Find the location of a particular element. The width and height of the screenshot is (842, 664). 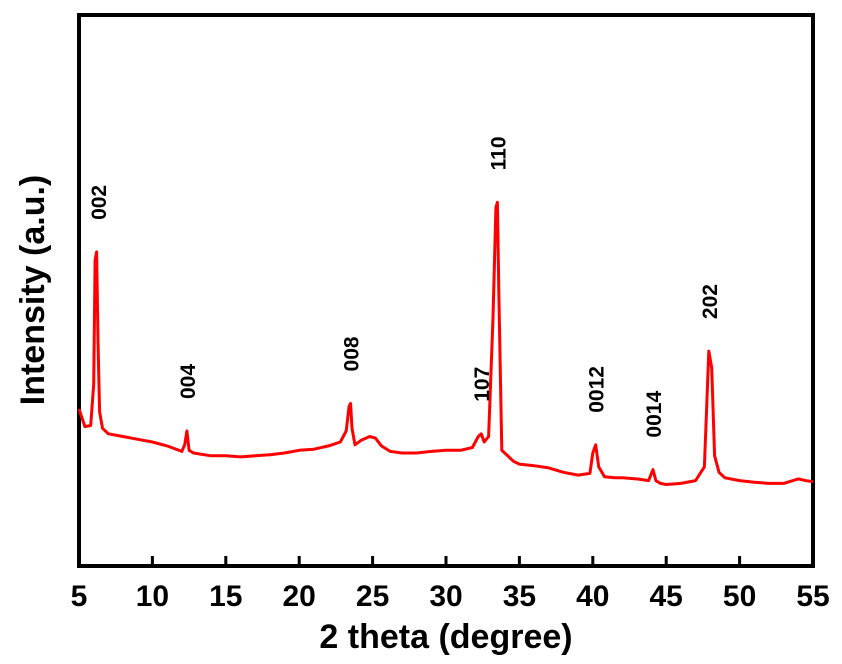

peak-label: 0012 is located at coordinates (597, 389).